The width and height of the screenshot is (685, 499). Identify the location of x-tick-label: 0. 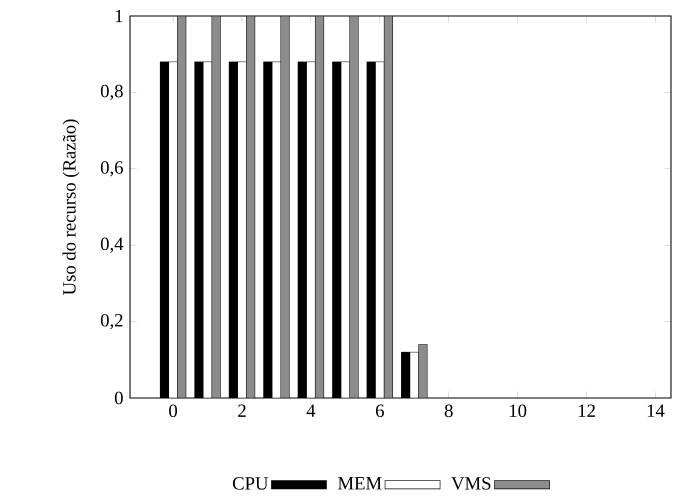
(173, 411).